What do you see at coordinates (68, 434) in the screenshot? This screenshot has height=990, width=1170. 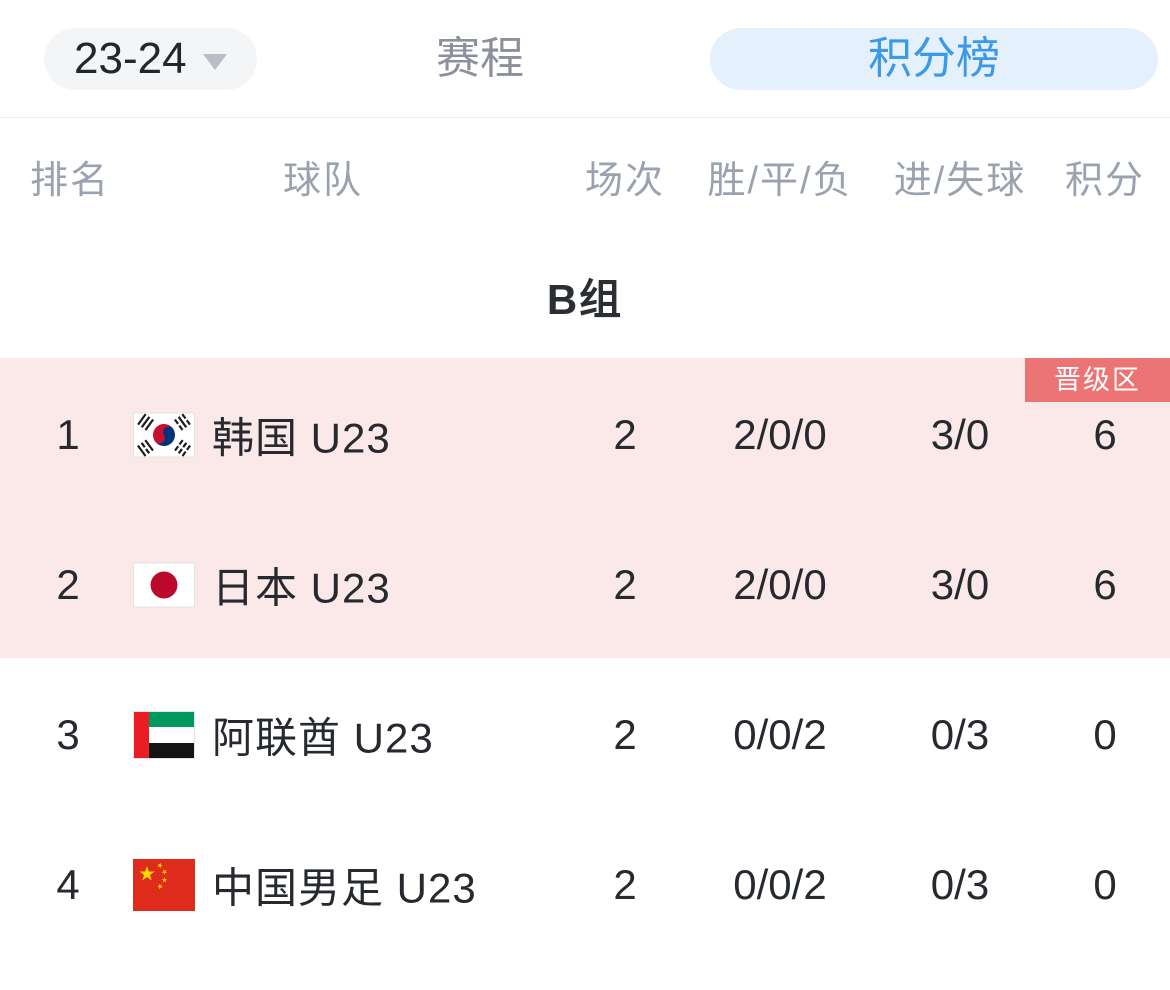 I see `rank-cell: 1` at bounding box center [68, 434].